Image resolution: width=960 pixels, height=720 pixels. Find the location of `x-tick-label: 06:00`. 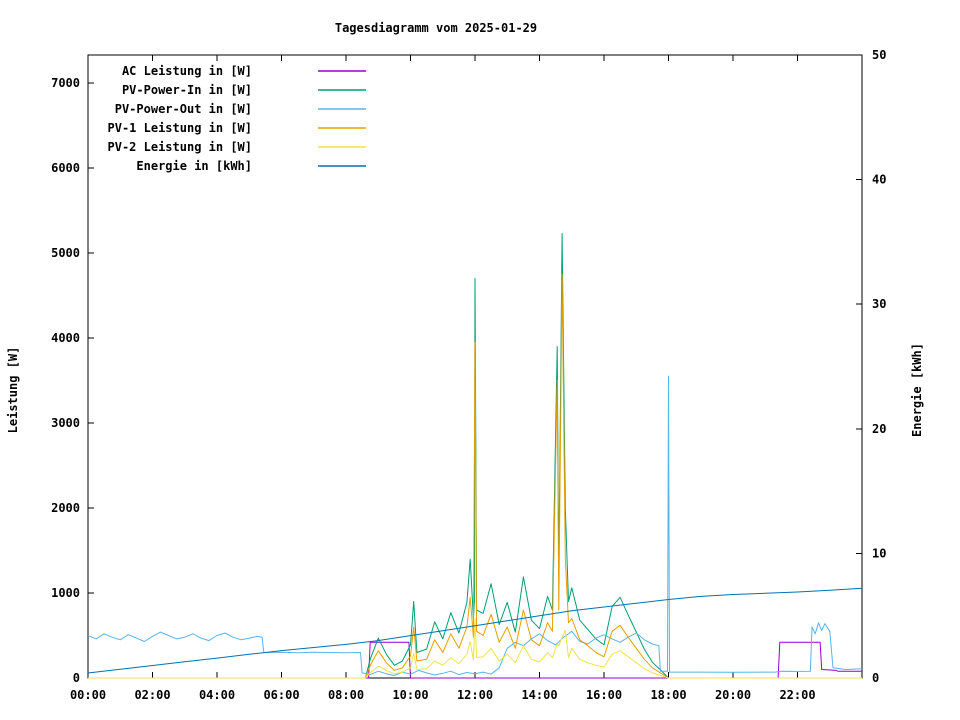

x-tick-label: 06:00 is located at coordinates (281, 695).